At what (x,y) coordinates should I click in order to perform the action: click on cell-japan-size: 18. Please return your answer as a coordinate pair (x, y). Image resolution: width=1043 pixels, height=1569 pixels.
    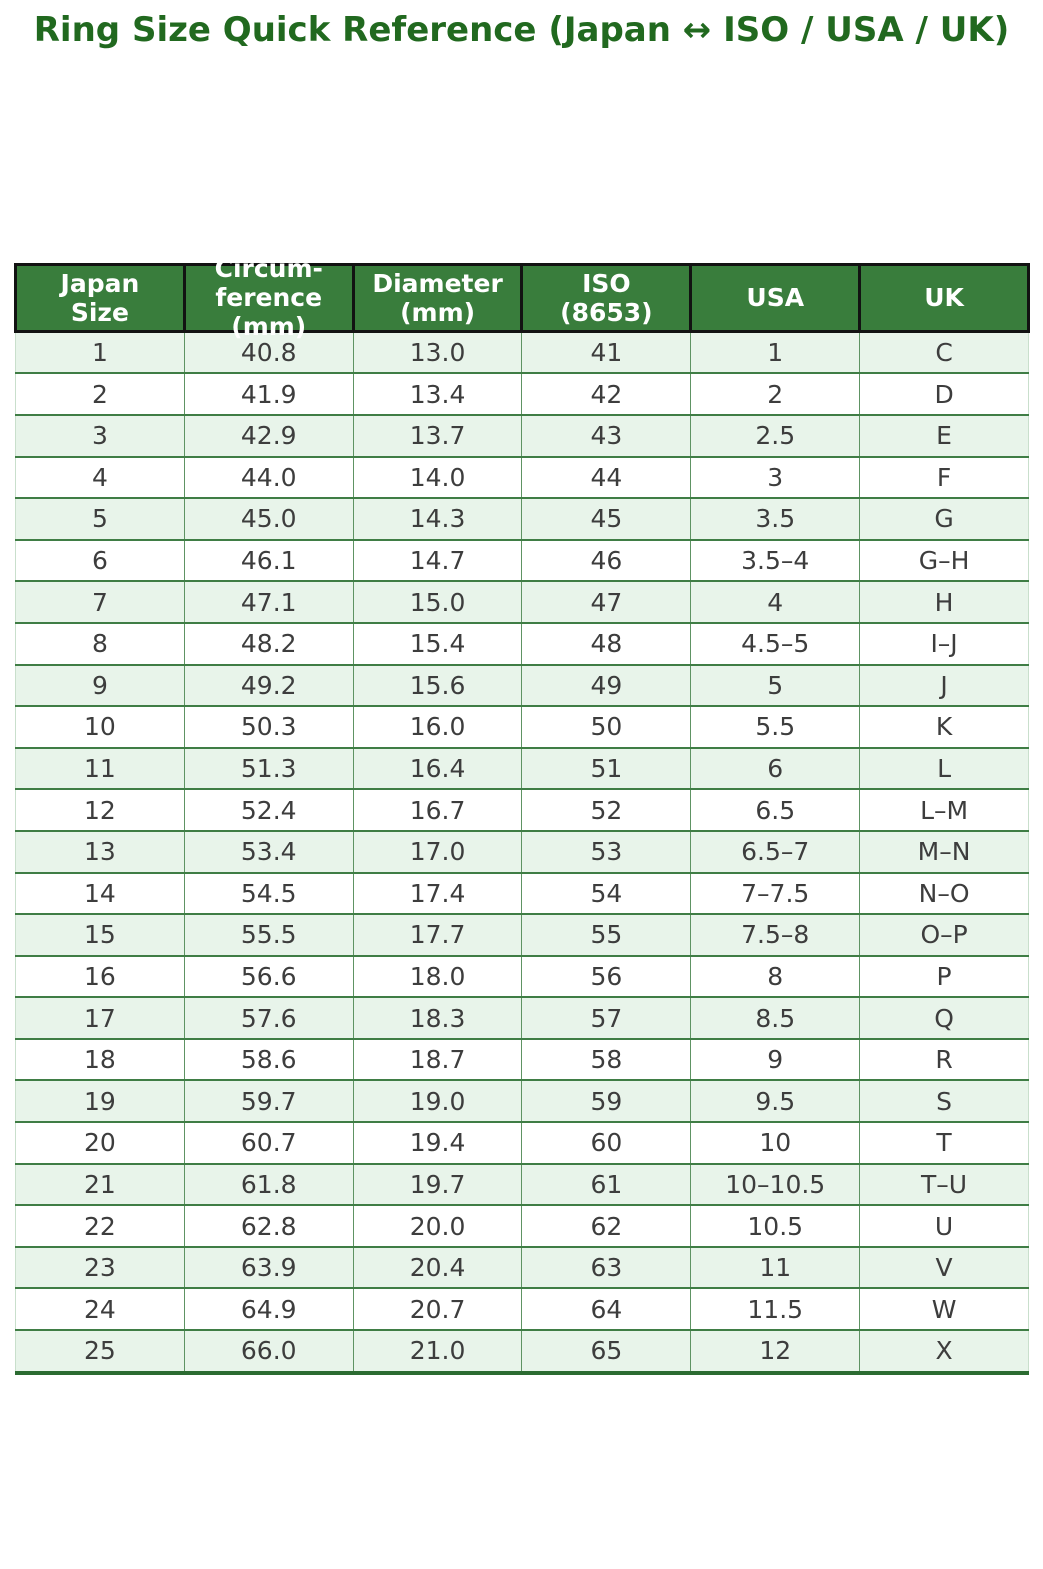
    Looking at the image, I should click on (100, 1059).